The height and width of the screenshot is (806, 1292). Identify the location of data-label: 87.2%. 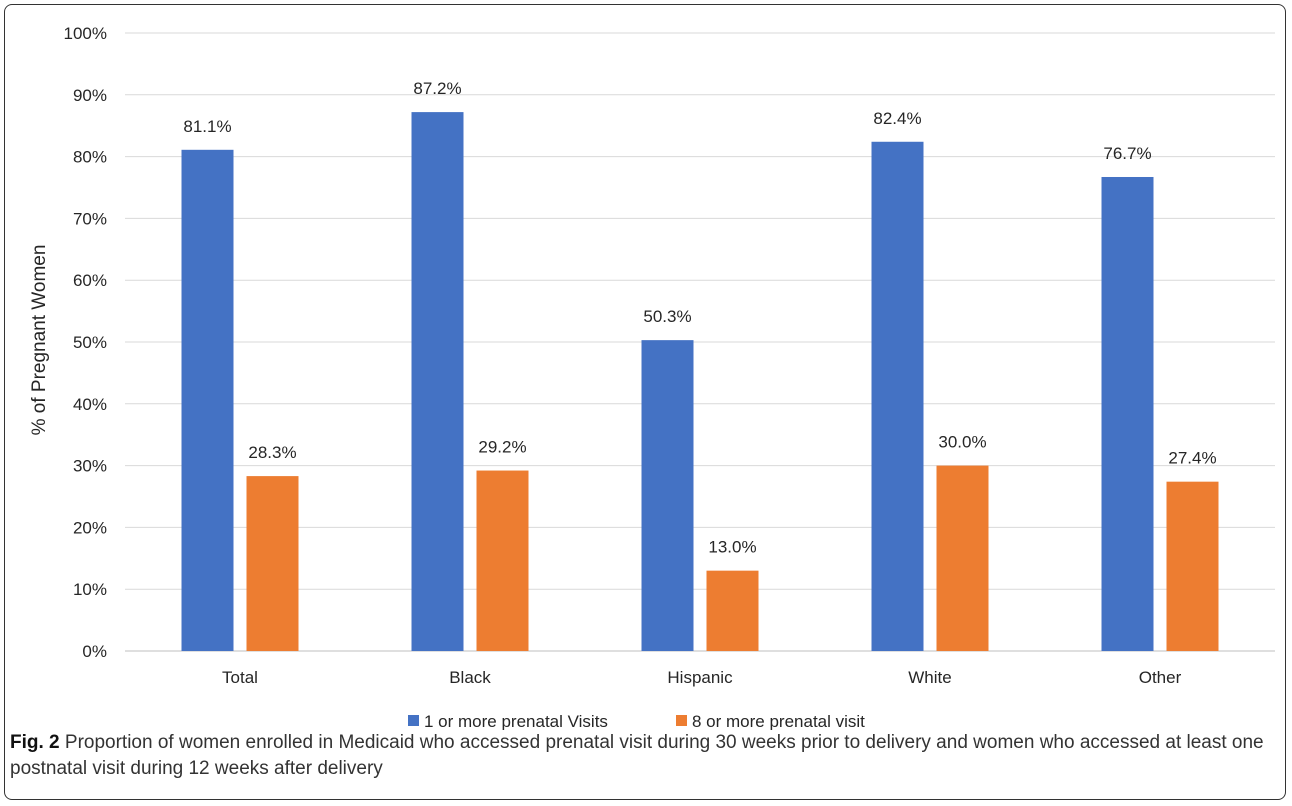
(437, 88).